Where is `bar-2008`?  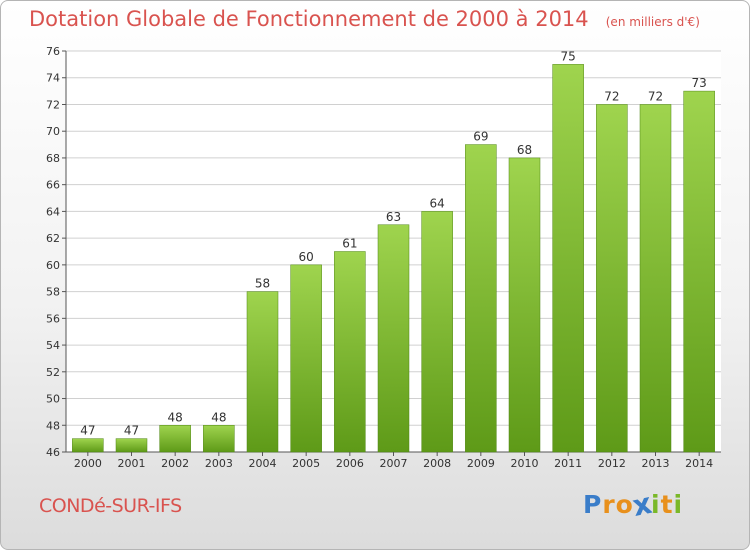 bar-2008 is located at coordinates (437, 332).